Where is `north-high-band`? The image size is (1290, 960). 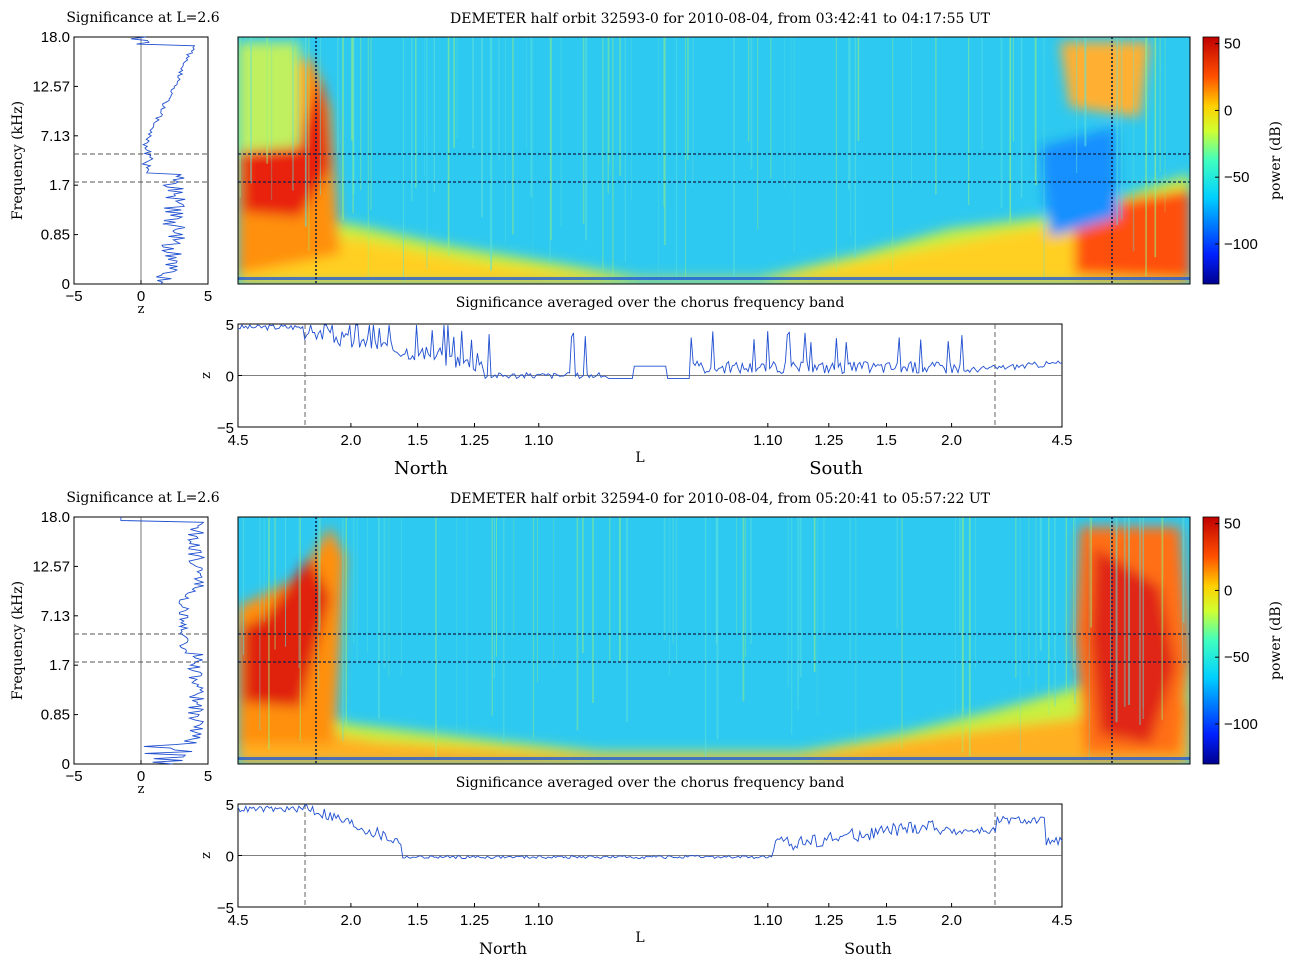
north-high-band is located at coordinates (269, 97).